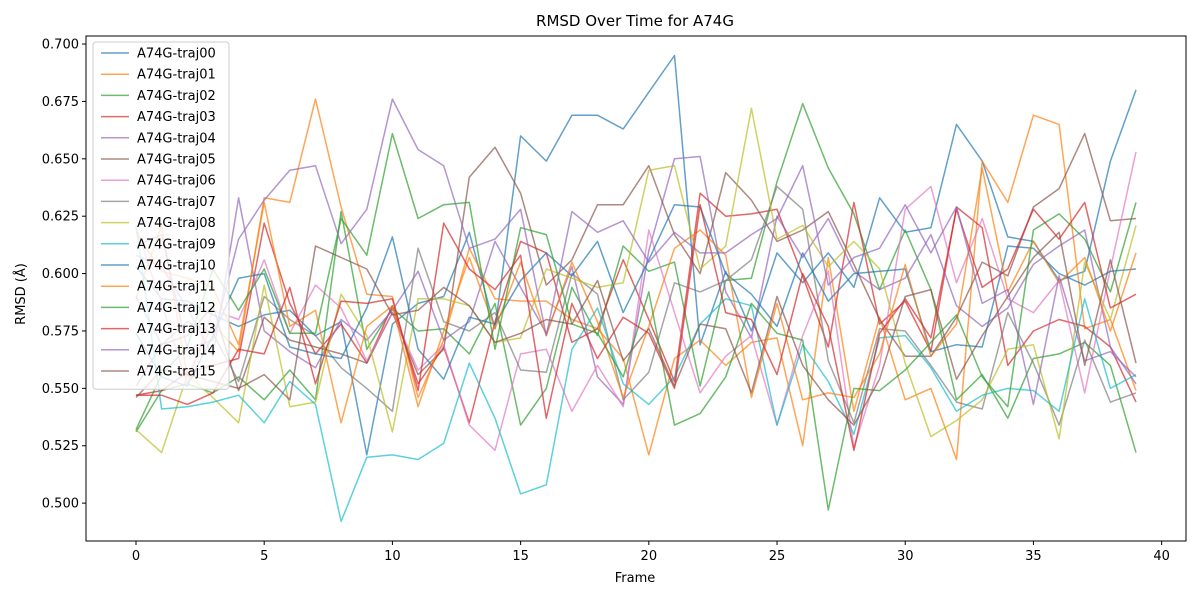 The image size is (1200, 600). What do you see at coordinates (649, 556) in the screenshot?
I see `x-tick-label: 20` at bounding box center [649, 556].